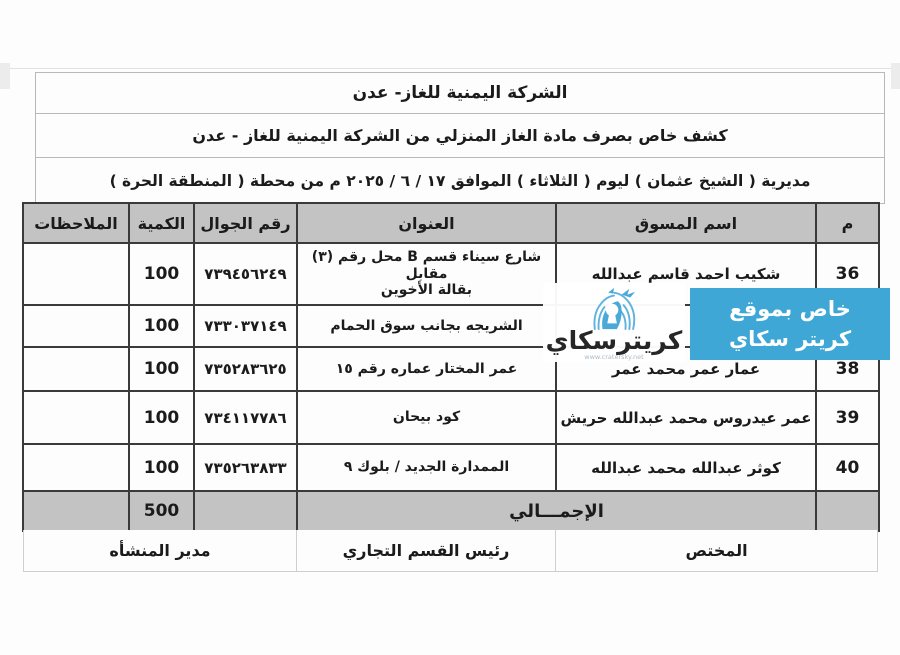 The height and width of the screenshot is (655, 900). Describe the element at coordinates (5, 76) in the screenshot. I see `scan-artifact-left` at that location.